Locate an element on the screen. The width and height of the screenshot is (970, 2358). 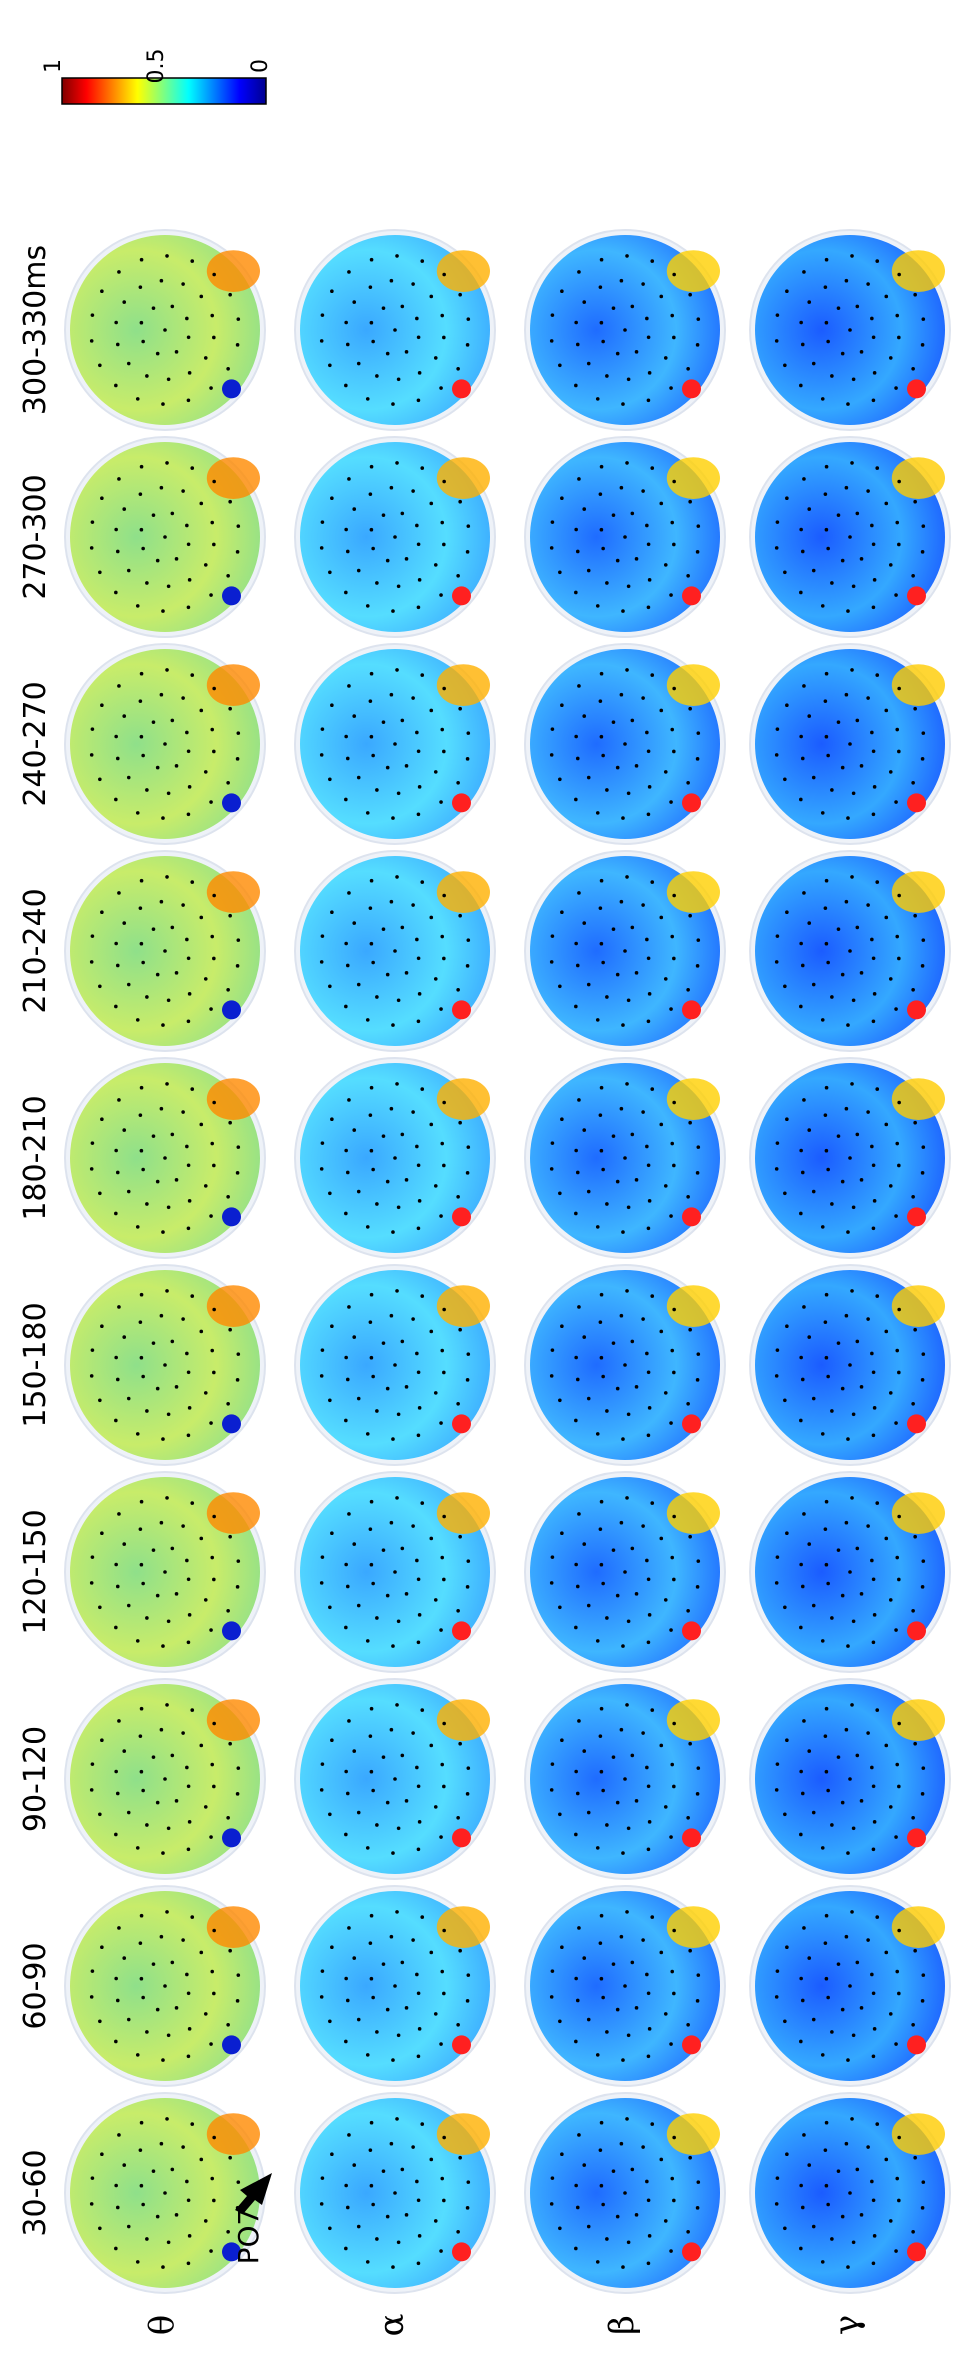
hot-region is located at coordinates (693, 892).